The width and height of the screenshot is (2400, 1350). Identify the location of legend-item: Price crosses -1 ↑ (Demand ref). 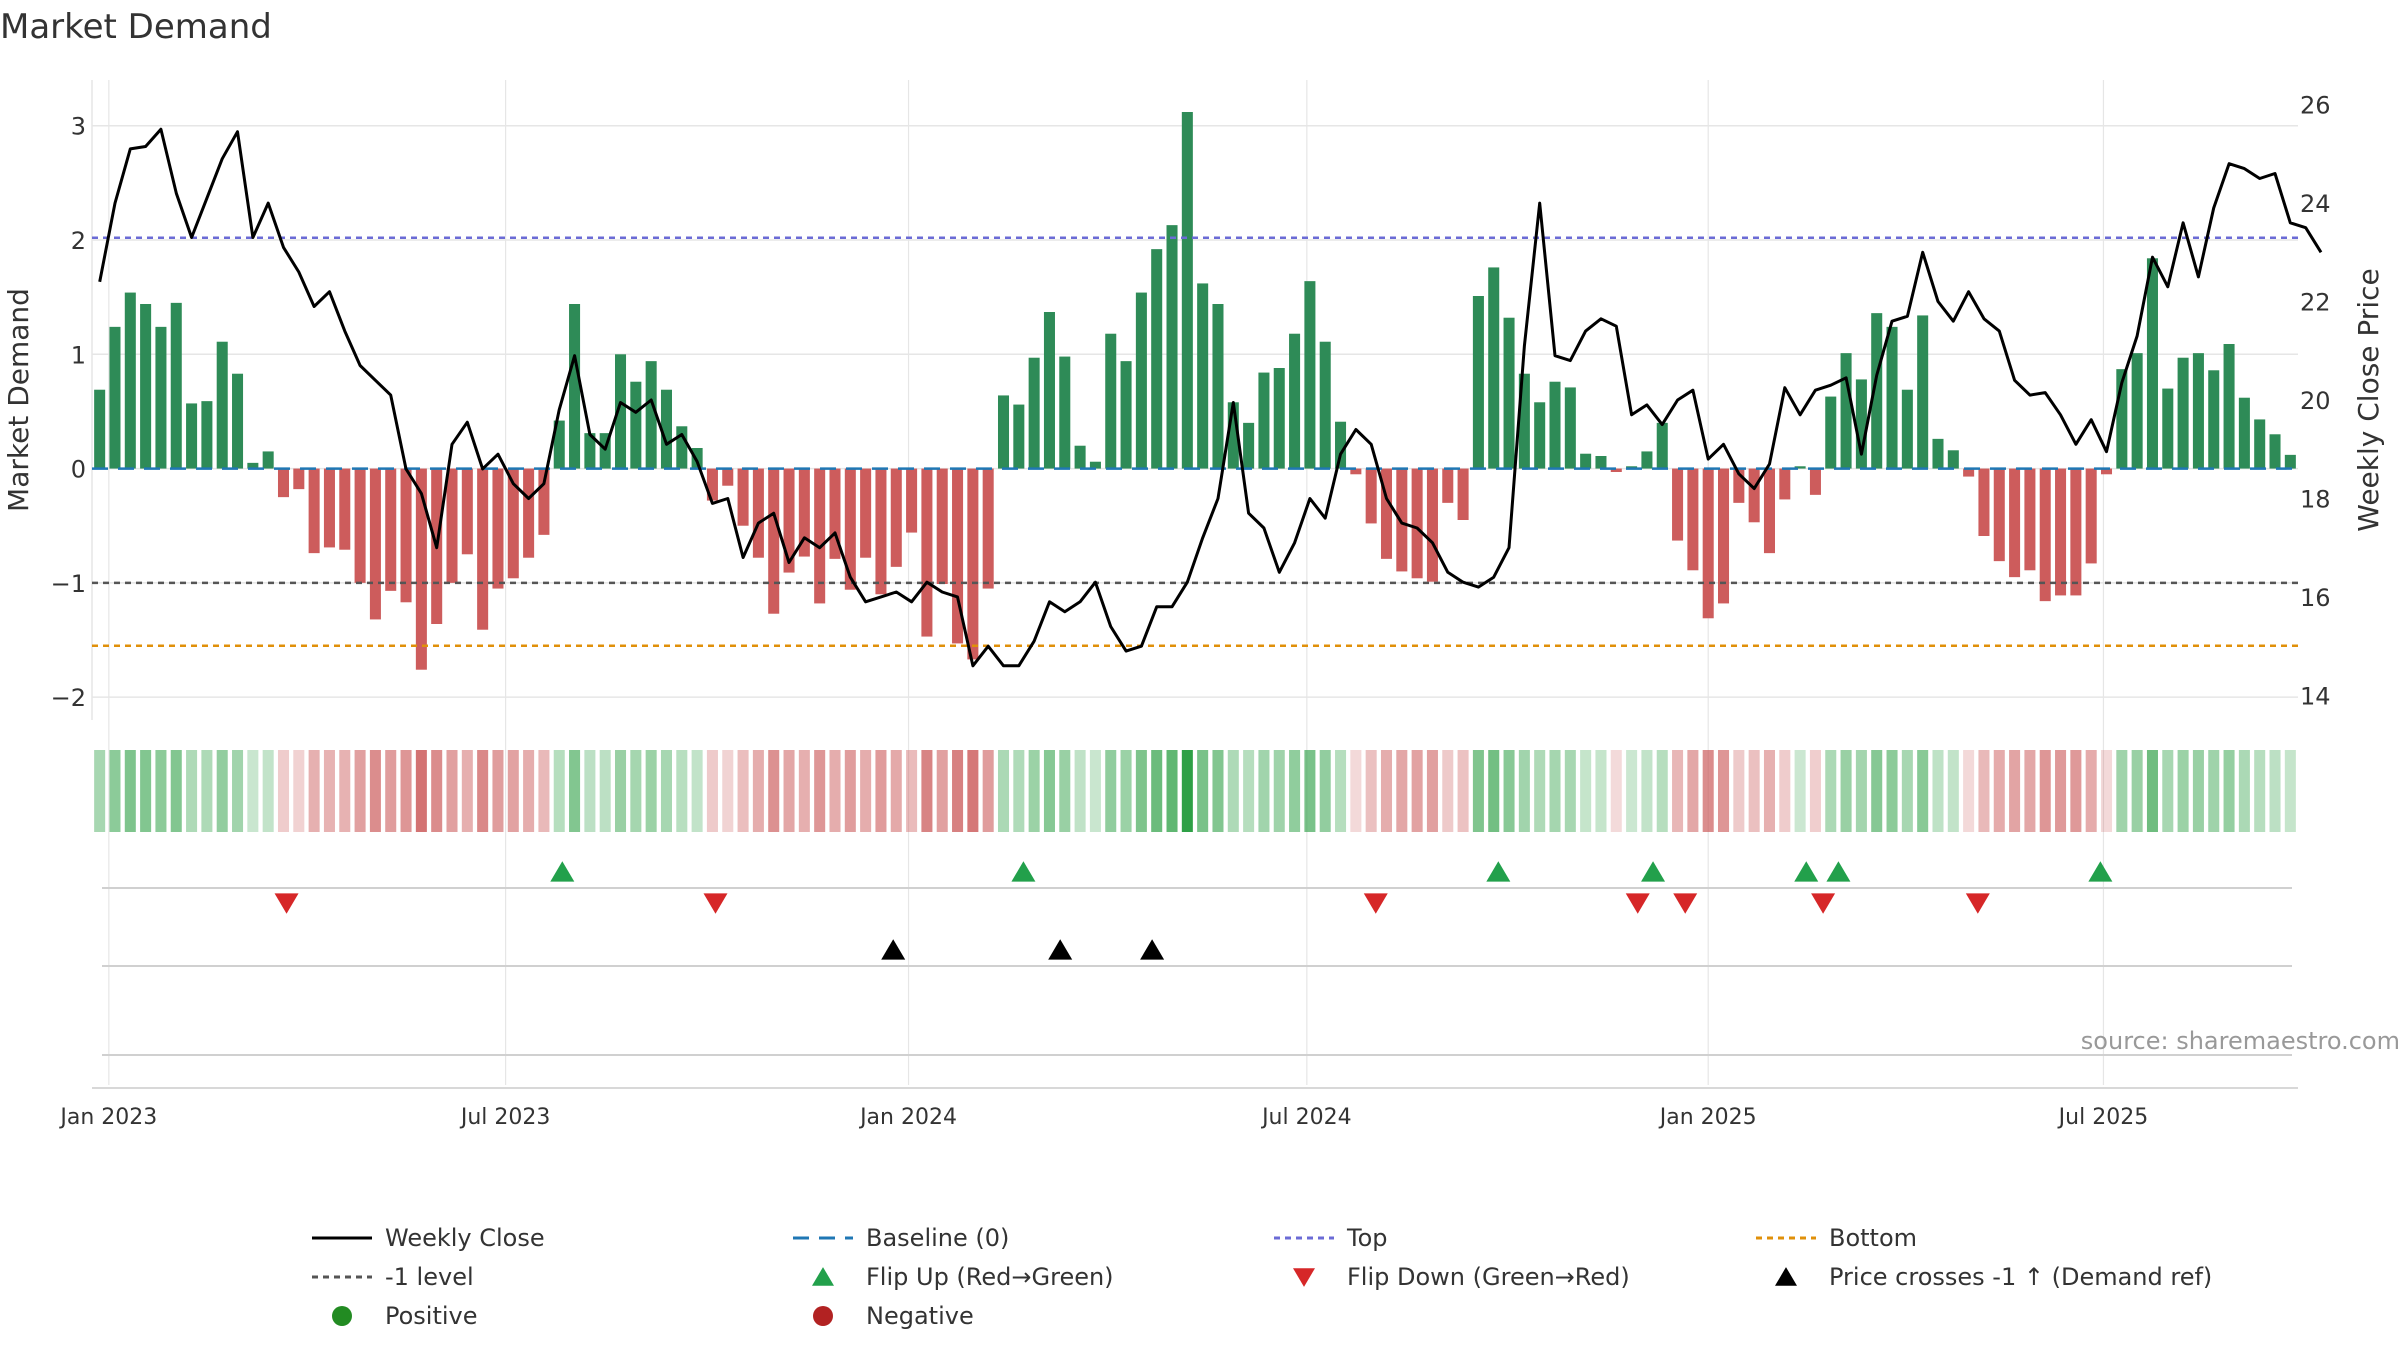
(1993, 1277).